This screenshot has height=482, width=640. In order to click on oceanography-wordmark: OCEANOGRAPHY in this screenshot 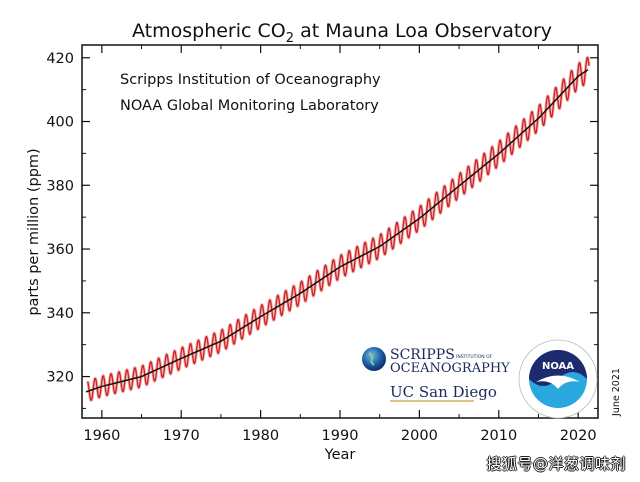, I will do `click(450, 368)`.